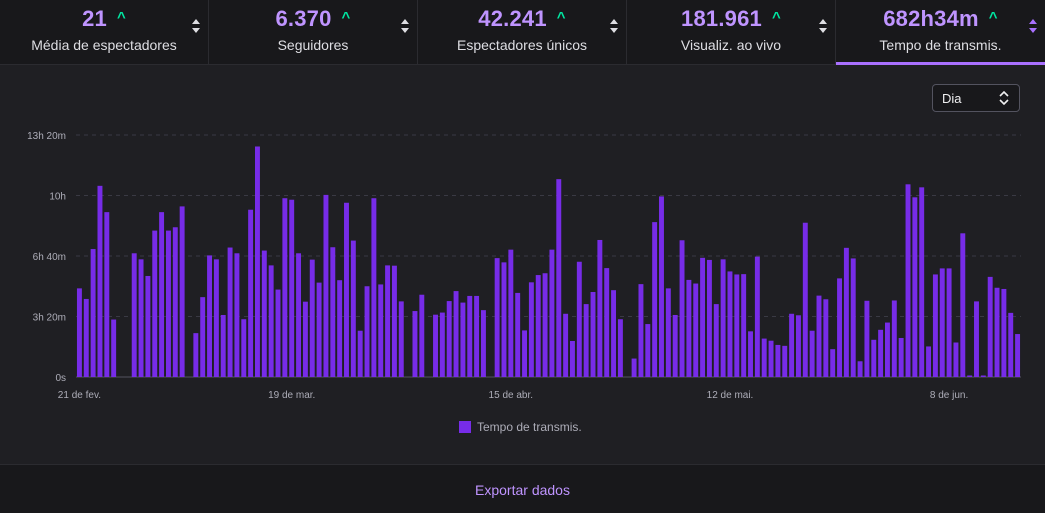  I want to click on period-select: Dia, so click(976, 98).